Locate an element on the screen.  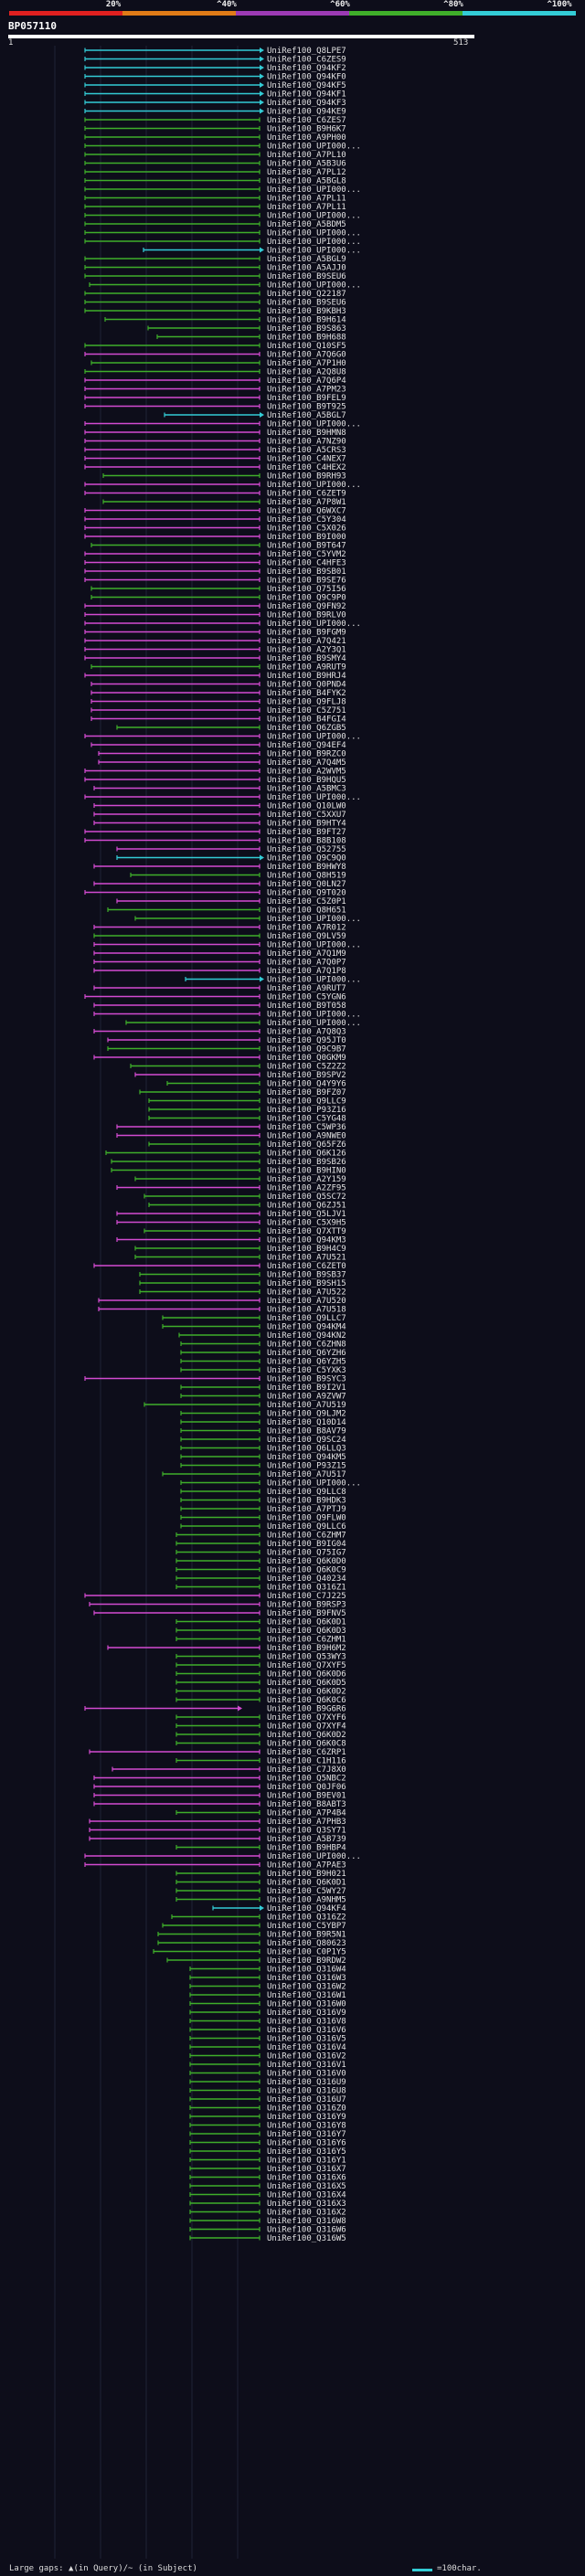
hit-label: UniRef100_A5B3U6 is located at coordinates (307, 164).